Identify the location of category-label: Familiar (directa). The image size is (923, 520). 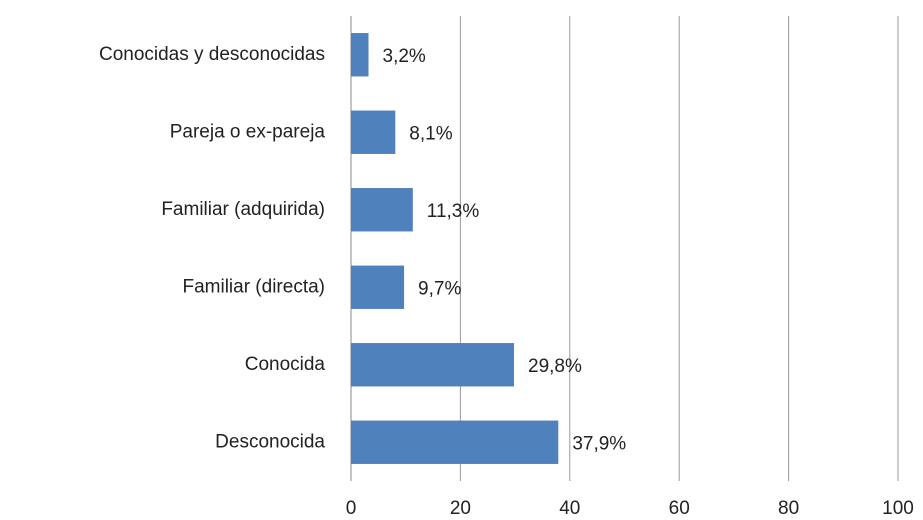
(253, 286).